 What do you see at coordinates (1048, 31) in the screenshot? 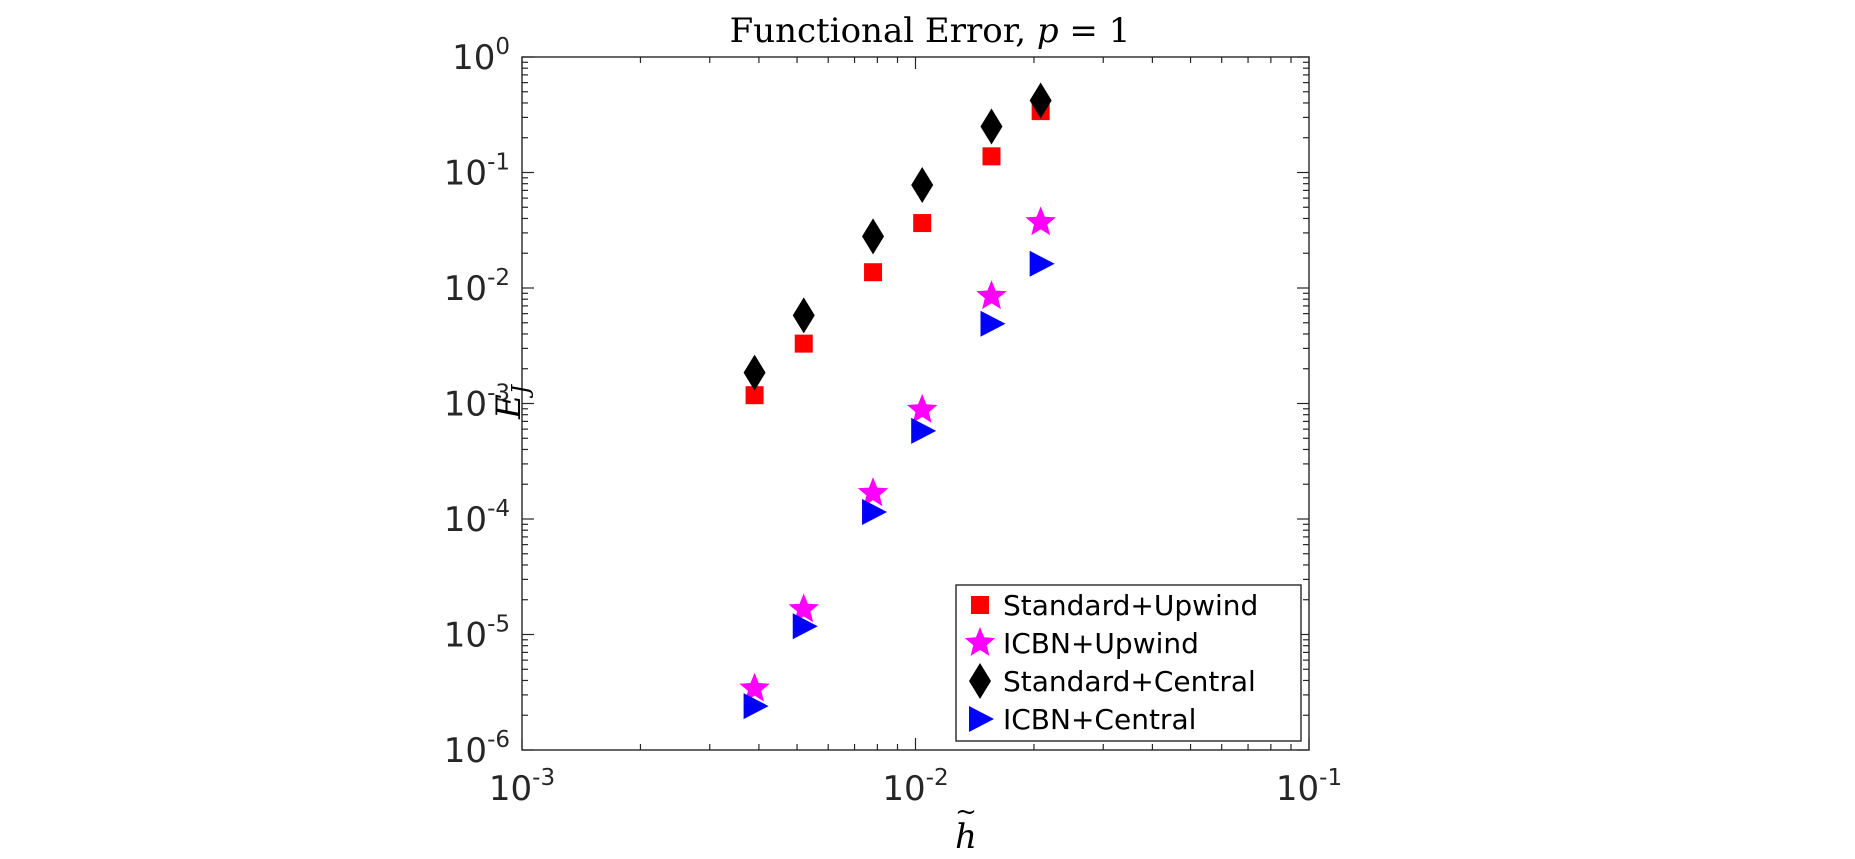
I see `chart-title-variable: p` at bounding box center [1048, 31].